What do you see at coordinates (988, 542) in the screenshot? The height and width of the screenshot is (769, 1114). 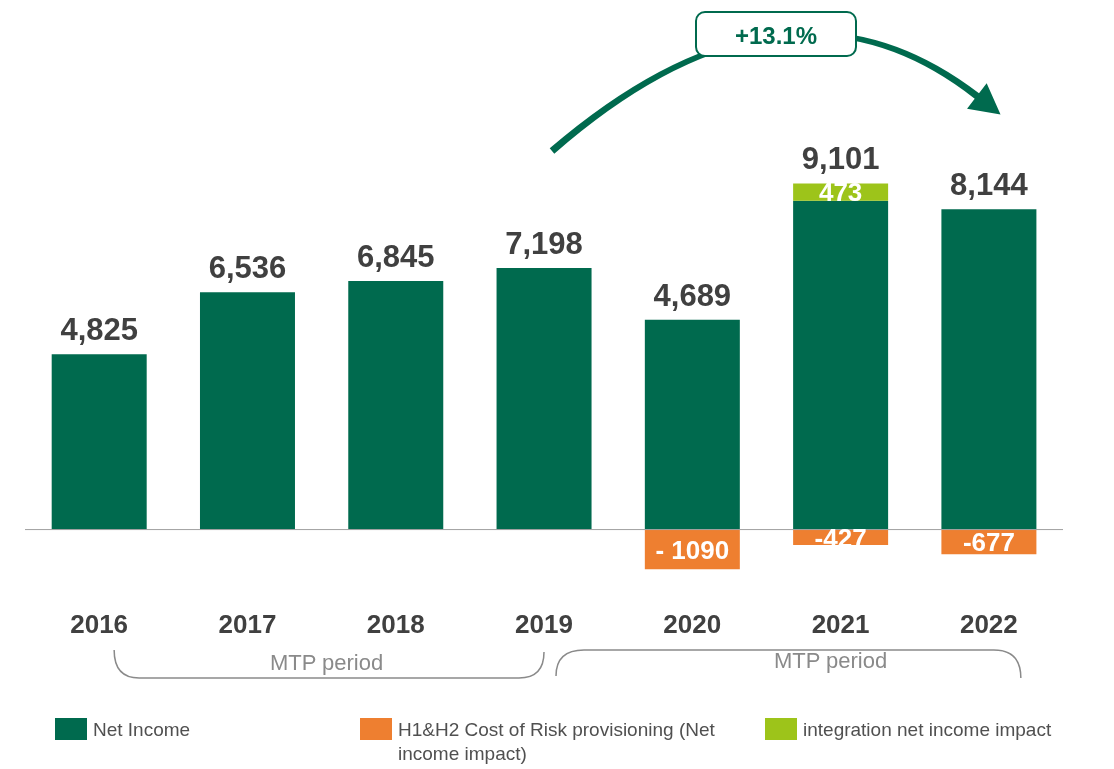 I see `data-label: -677` at bounding box center [988, 542].